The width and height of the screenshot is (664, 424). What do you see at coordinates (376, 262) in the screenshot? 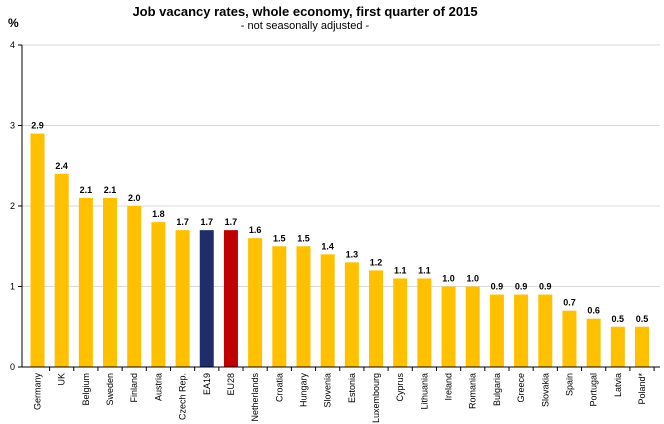
I see `data-label: 1.2` at bounding box center [376, 262].